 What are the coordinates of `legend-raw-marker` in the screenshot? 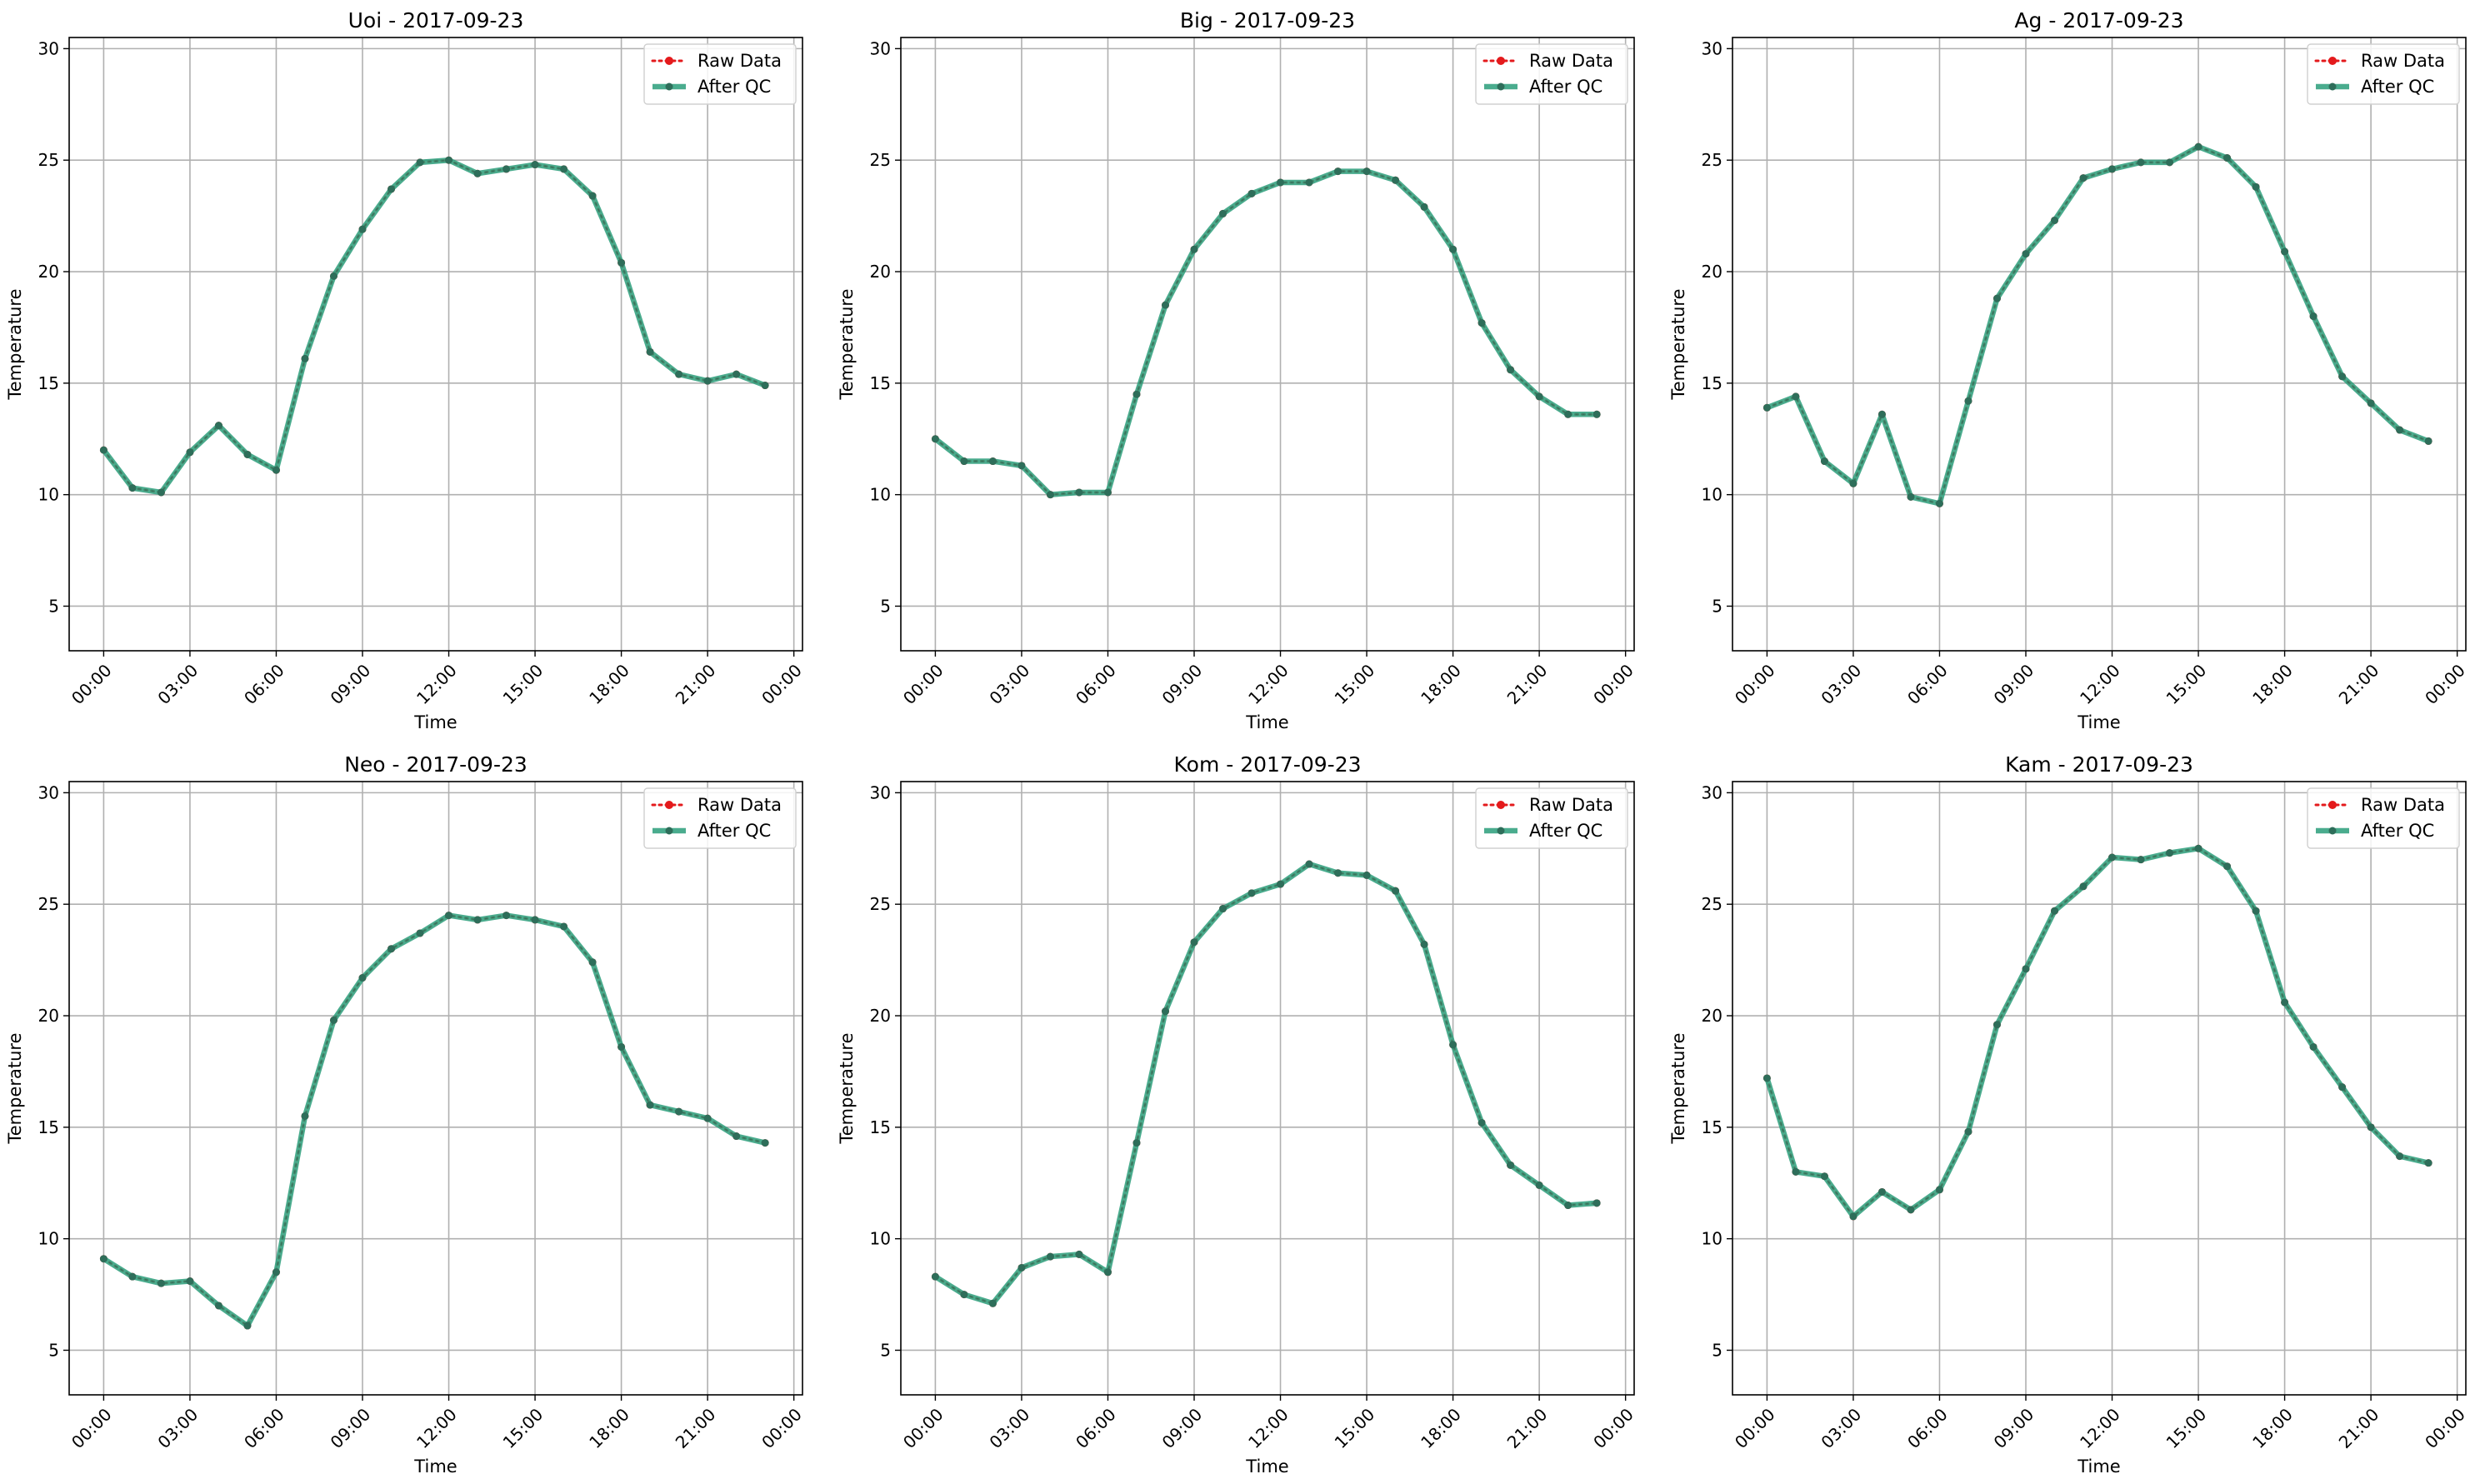 It's located at (2332, 61).